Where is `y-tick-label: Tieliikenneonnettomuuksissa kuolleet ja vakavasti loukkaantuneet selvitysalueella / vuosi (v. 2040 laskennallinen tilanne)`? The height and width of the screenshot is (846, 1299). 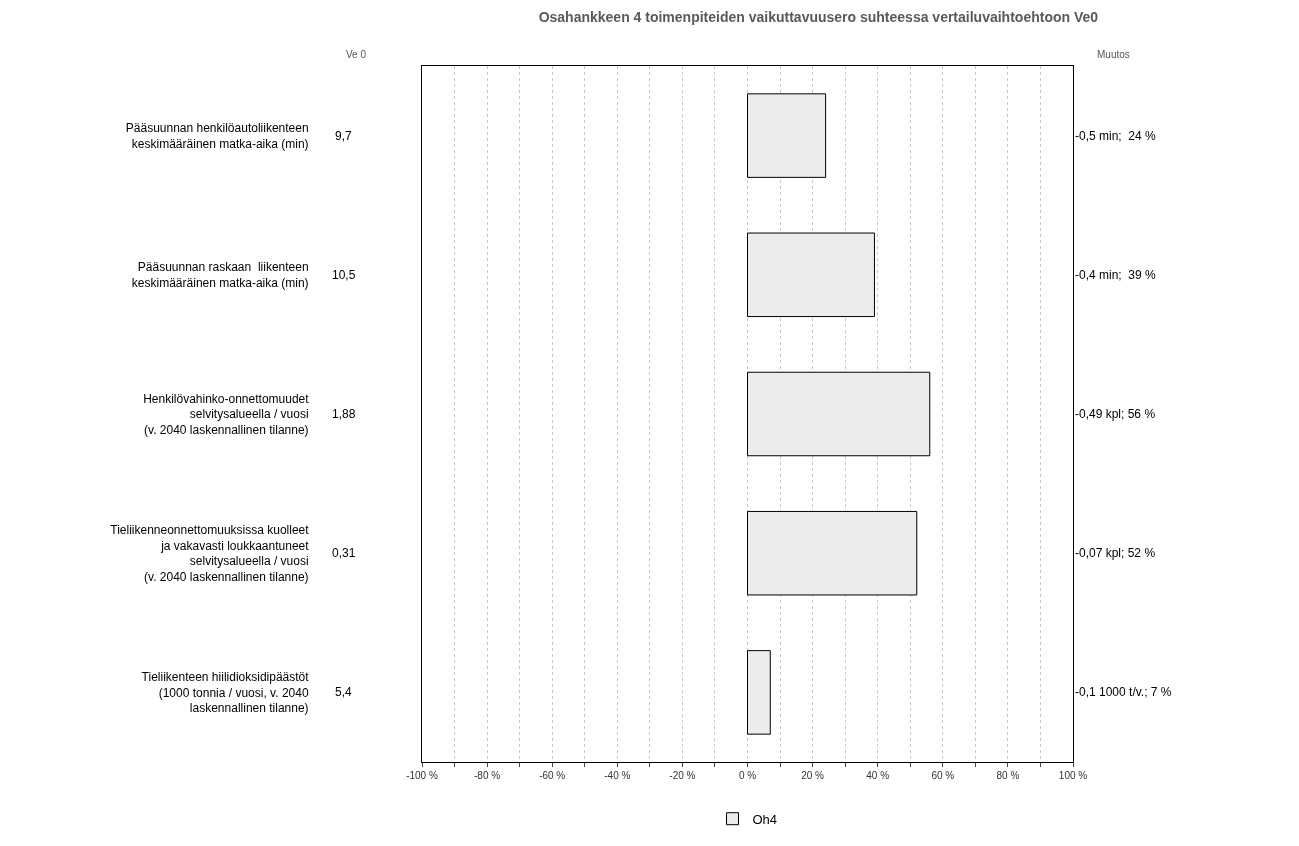
y-tick-label: Tieliikenneonnettomuuksissa kuolleet ja vakavasti loukkaantuneet selvitysalueella / vuosi (v. 2040 laskennallinen tilanne) is located at coordinates (210, 553).